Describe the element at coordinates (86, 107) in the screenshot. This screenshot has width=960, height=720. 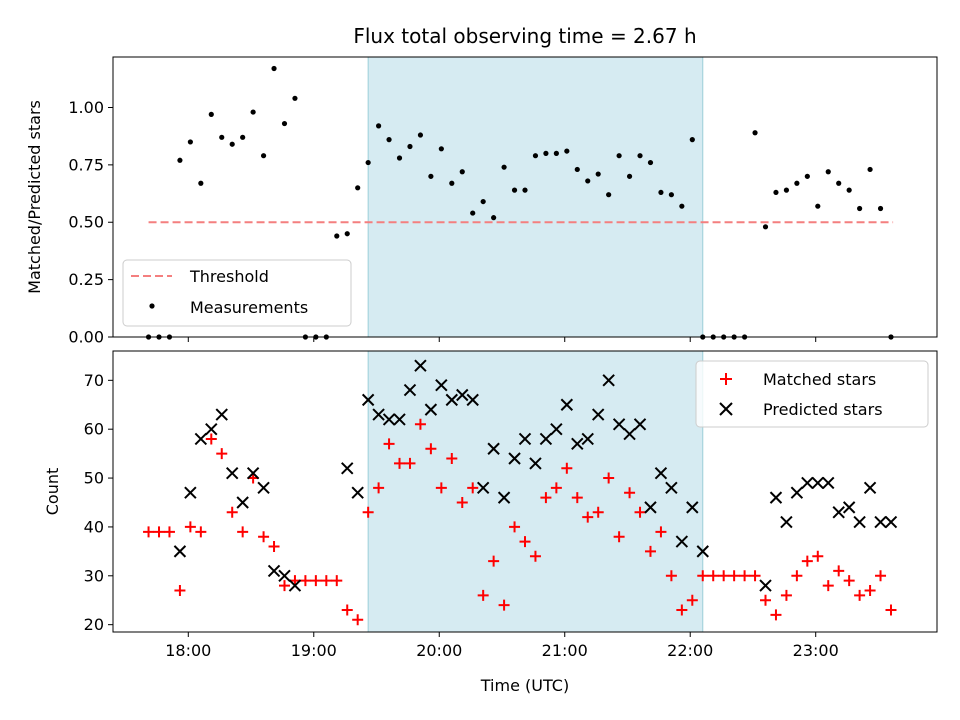
I see `top-y-tick-label: 1.00` at that location.